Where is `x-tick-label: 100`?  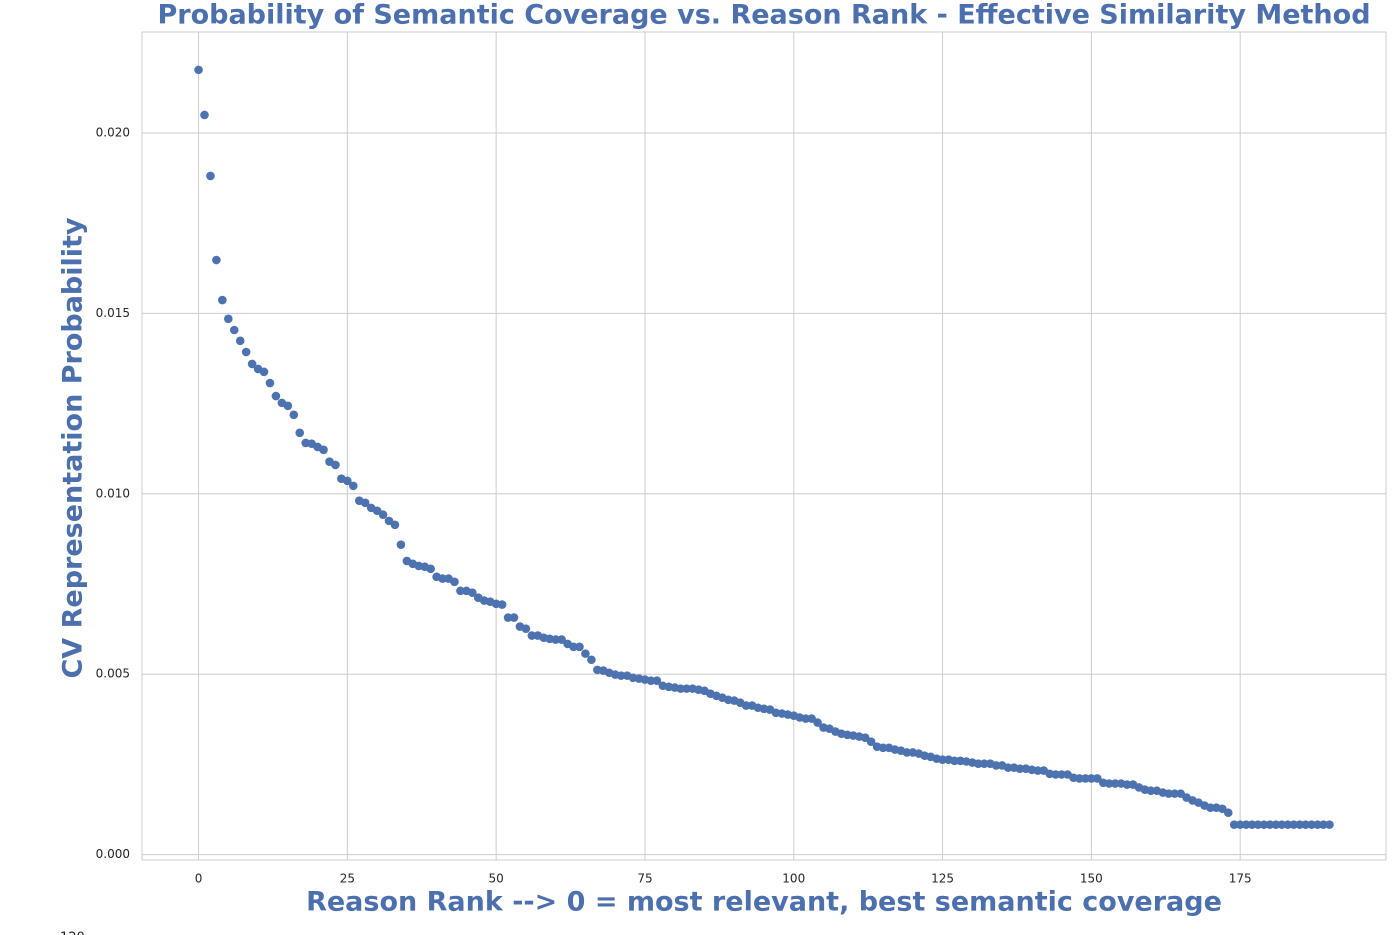
x-tick-label: 100 is located at coordinates (793, 879).